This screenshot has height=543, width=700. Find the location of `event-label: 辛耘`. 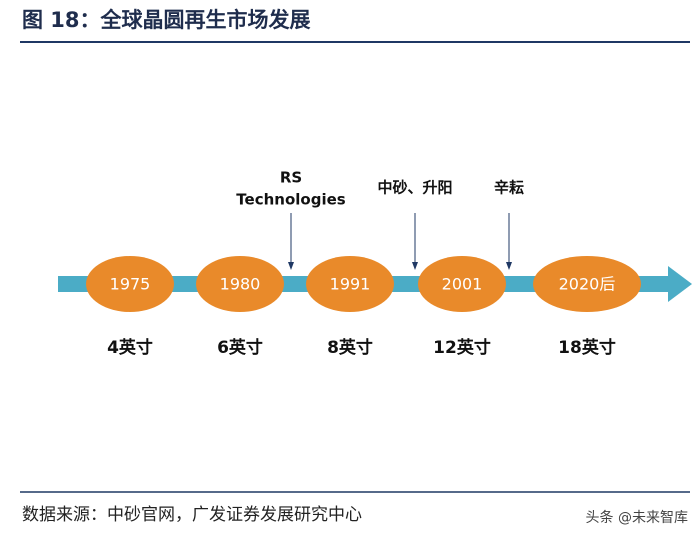

event-label: 辛耘 is located at coordinates (509, 188).